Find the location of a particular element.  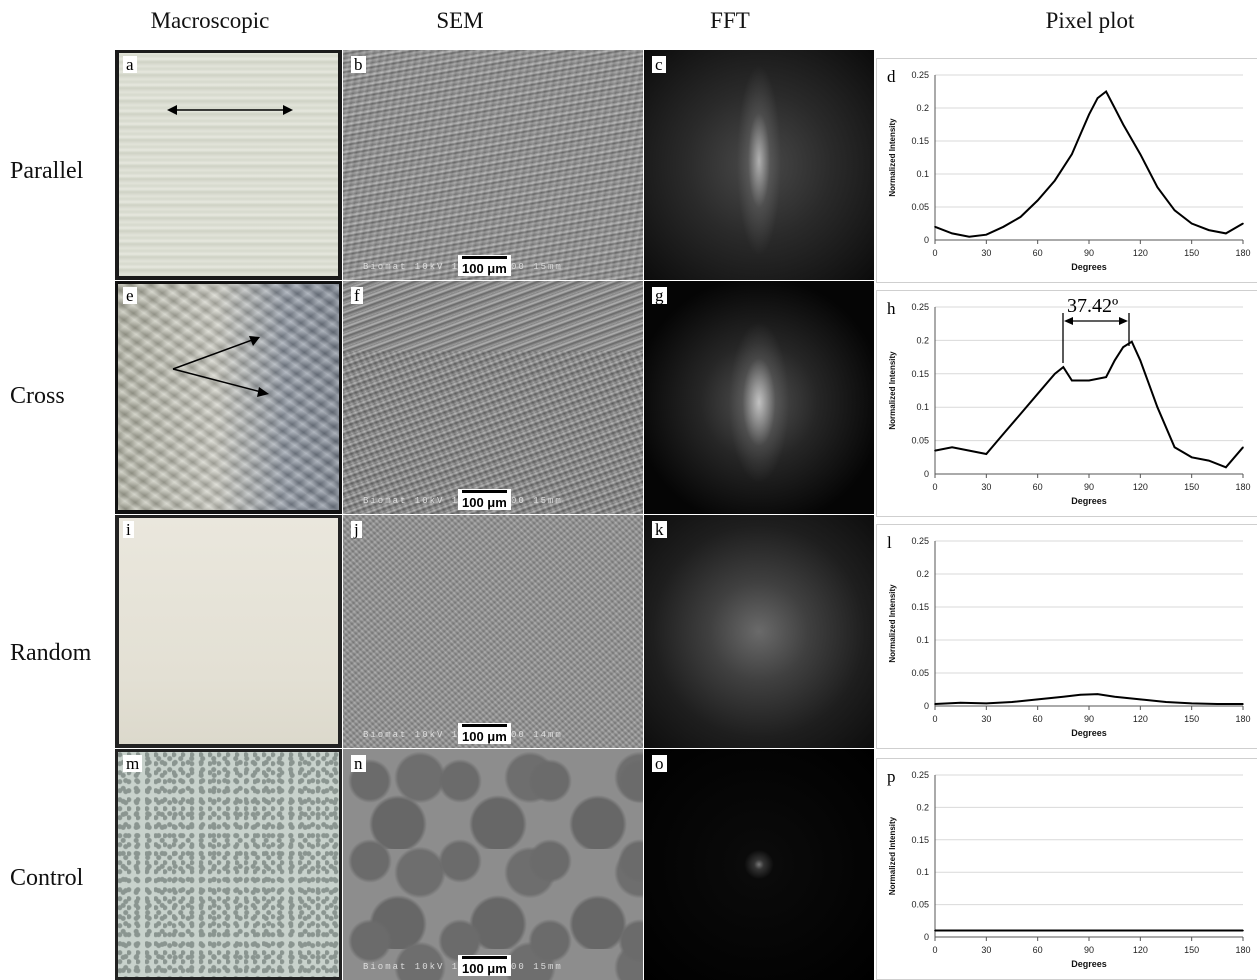

macroscopic-image-control: m is located at coordinates (228, 864).